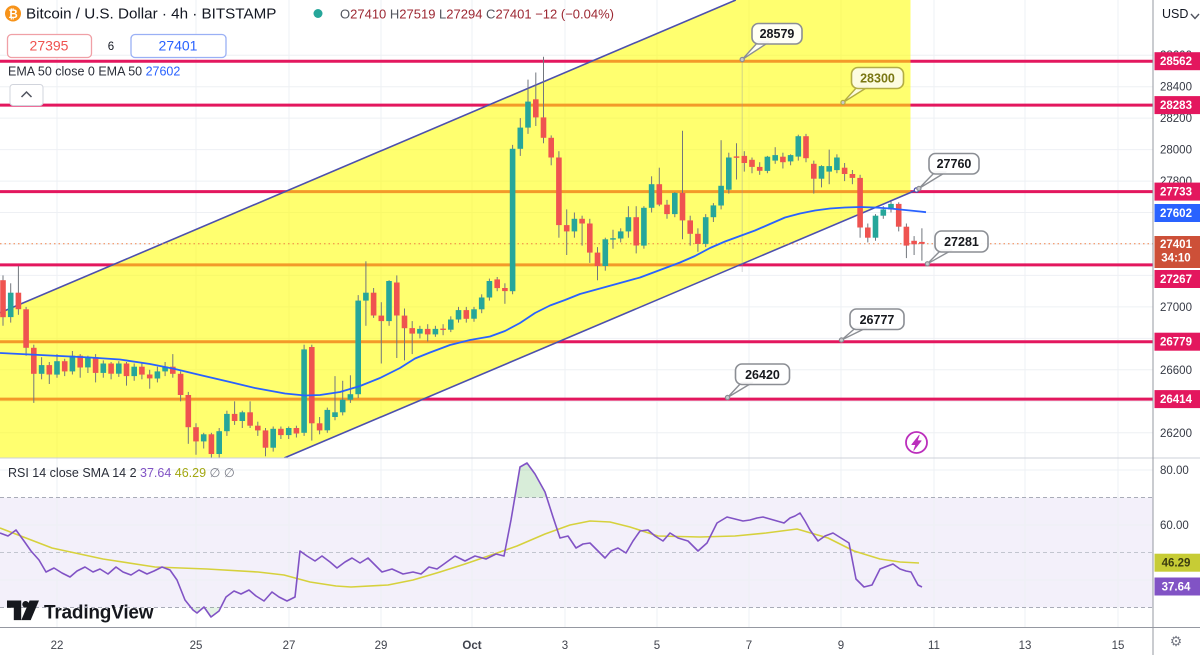 This screenshot has width=1200, height=660. Describe the element at coordinates (934, 646) in the screenshot. I see `svg-text: 11` at that location.